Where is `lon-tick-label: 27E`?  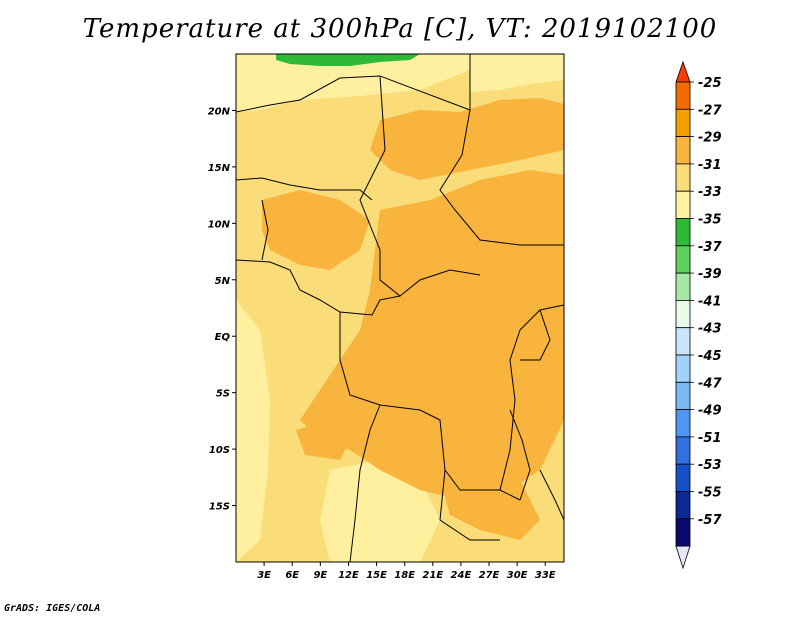 lon-tick-label: 27E is located at coordinates (489, 575).